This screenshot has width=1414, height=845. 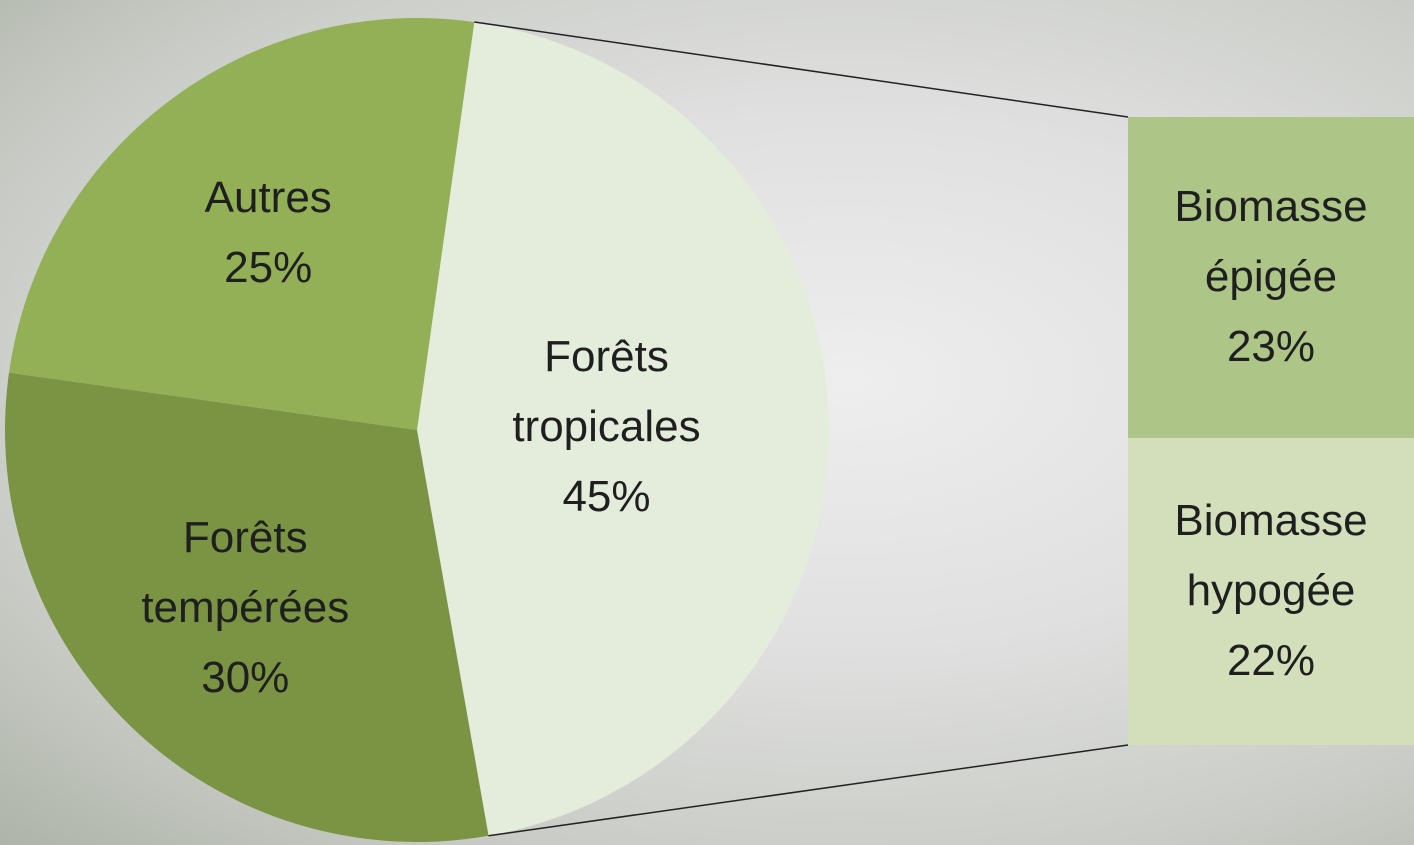 What do you see at coordinates (1271, 661) in the screenshot?
I see `value-label: 22%` at bounding box center [1271, 661].